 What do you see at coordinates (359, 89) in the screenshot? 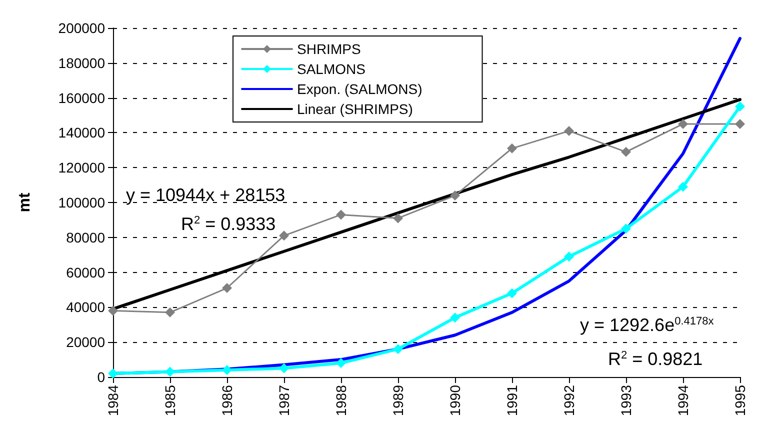
I see `legend-label: Expon. (SALMONS)` at bounding box center [359, 89].